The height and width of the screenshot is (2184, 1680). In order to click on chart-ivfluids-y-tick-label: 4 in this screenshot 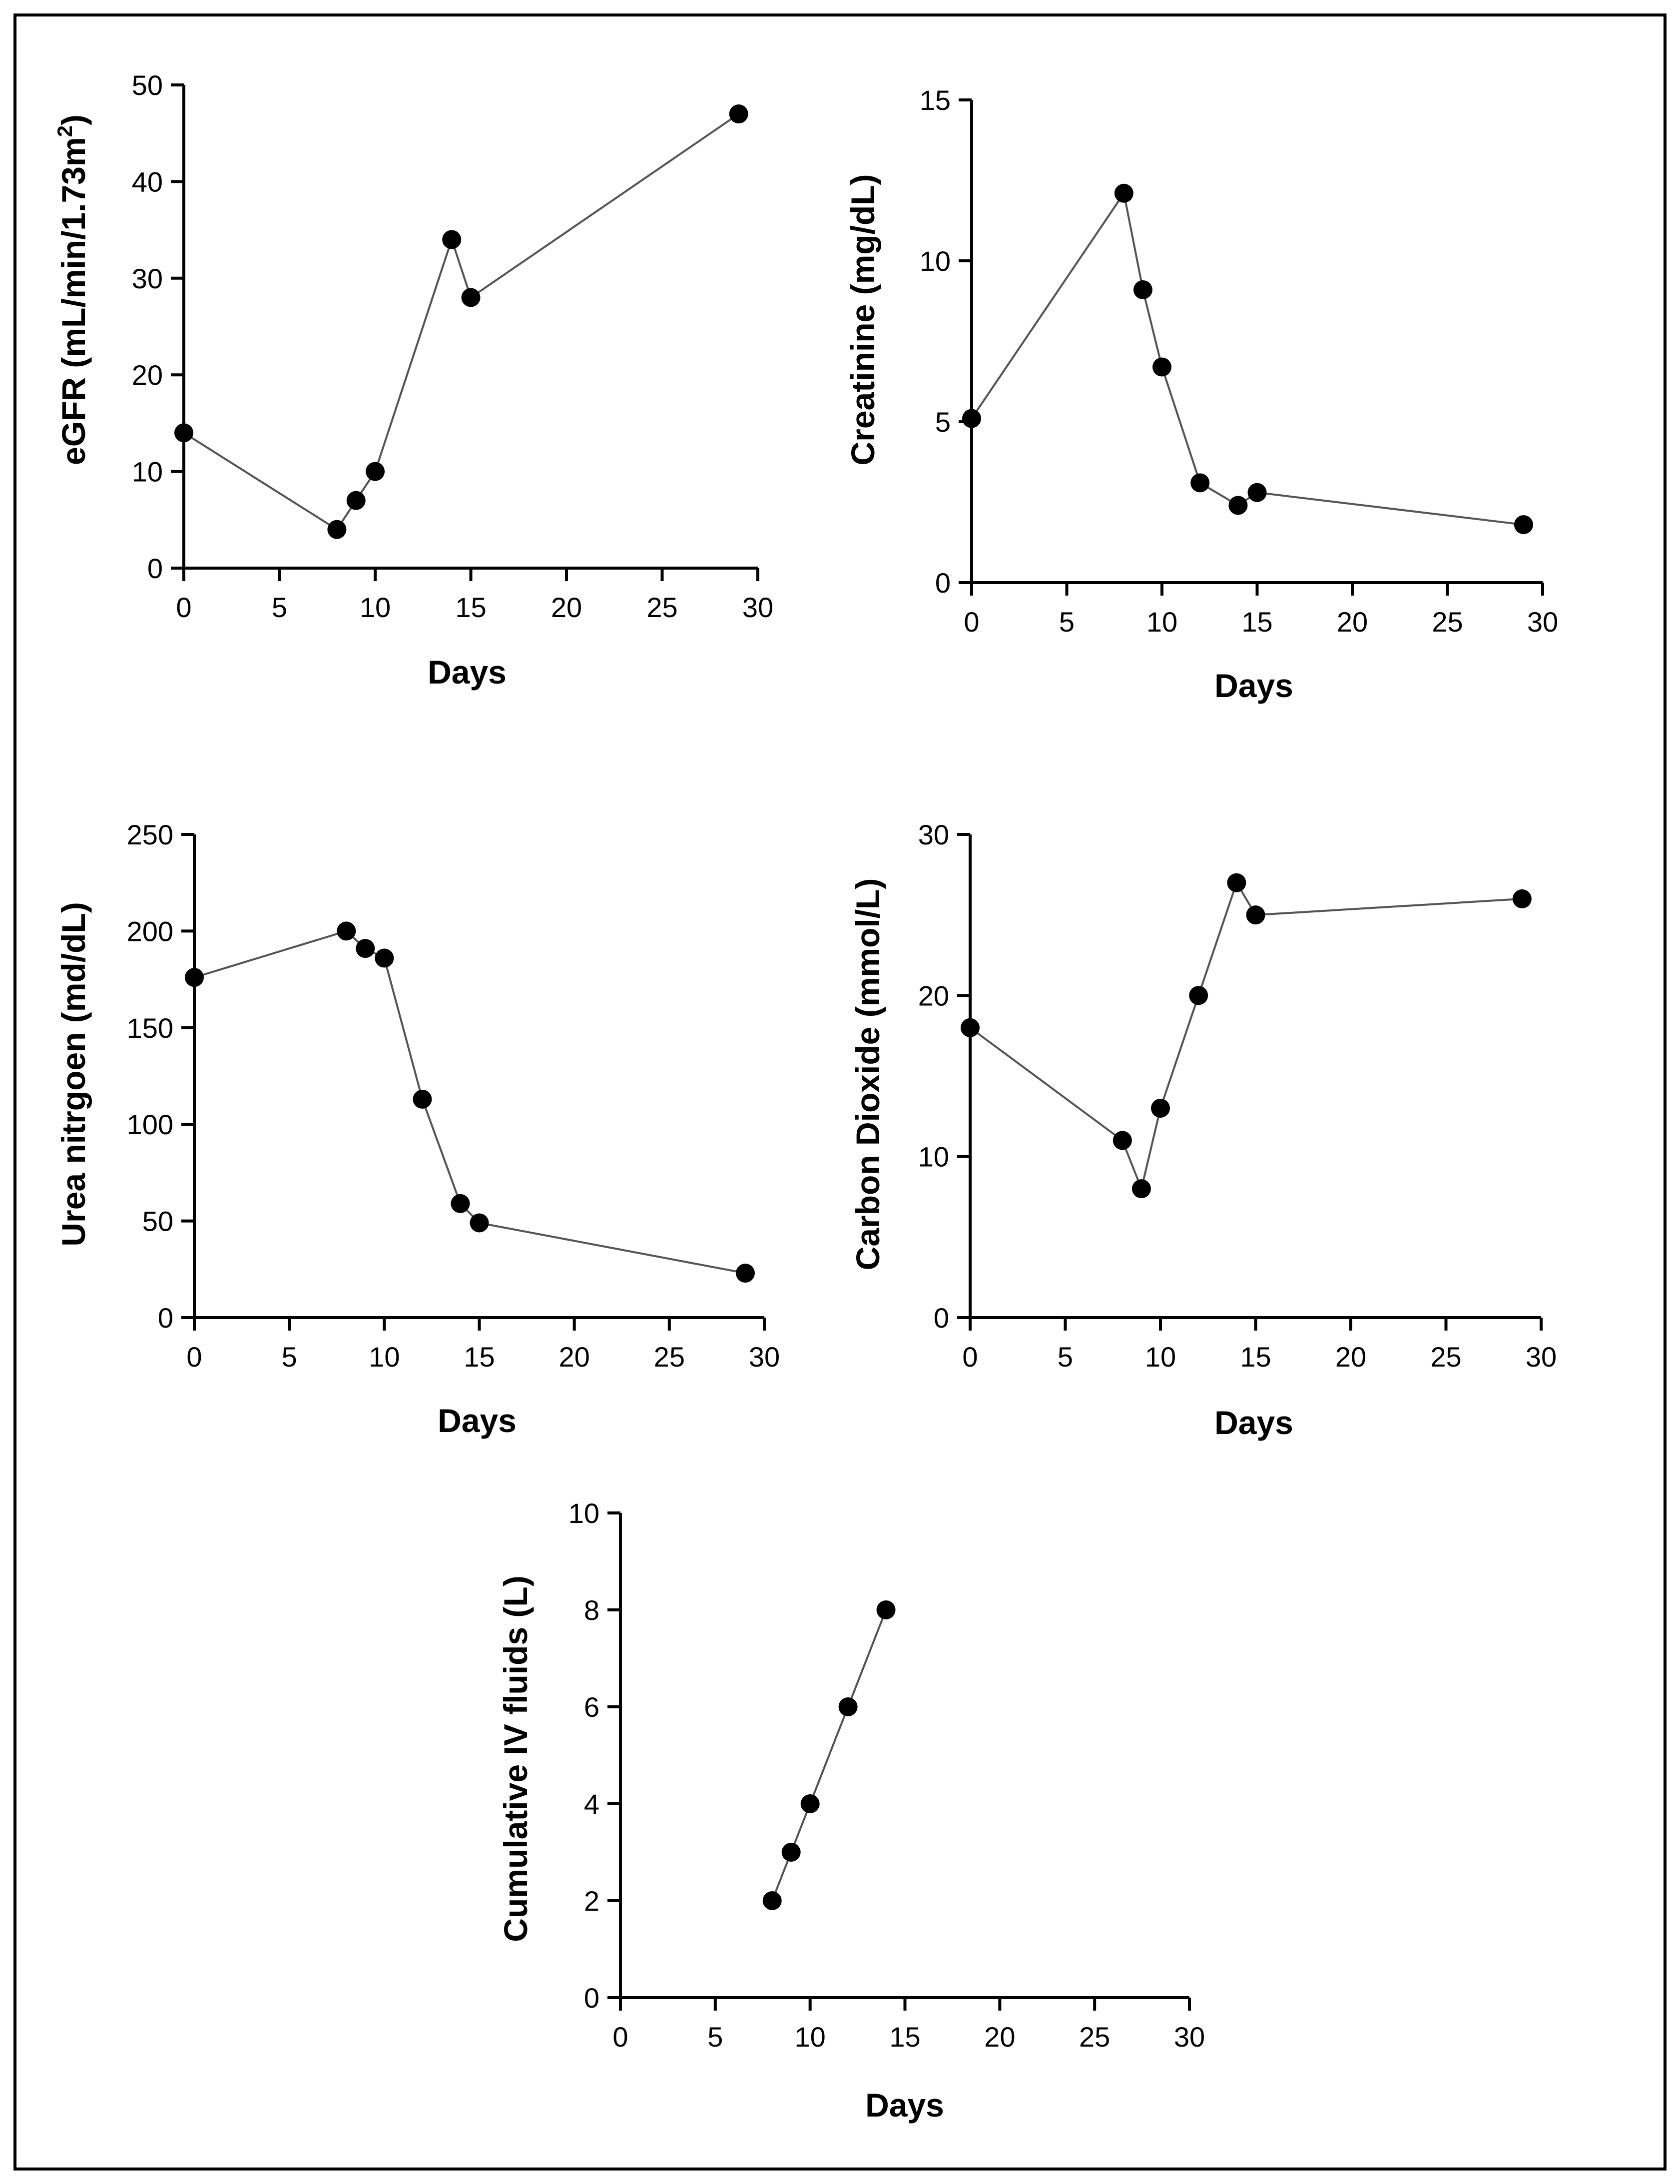, I will do `click(591, 1804)`.